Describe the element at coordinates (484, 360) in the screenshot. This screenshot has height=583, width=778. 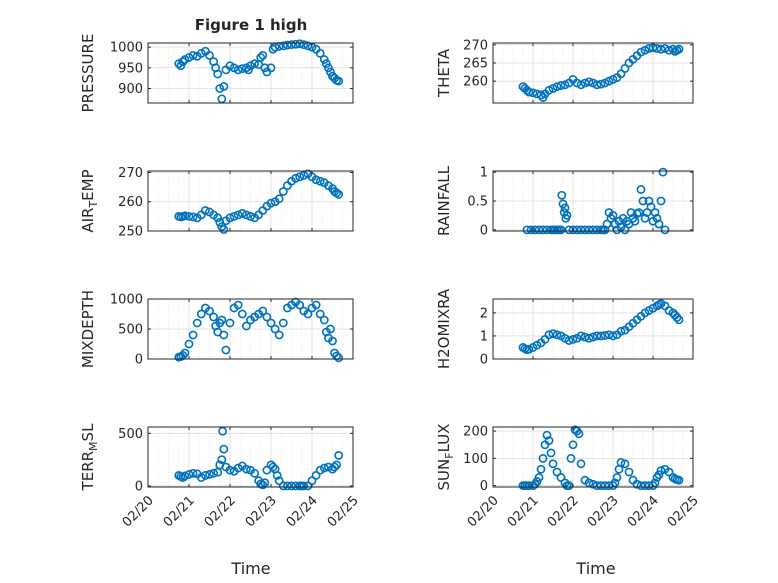
I see `y-tick-label: 0` at that location.